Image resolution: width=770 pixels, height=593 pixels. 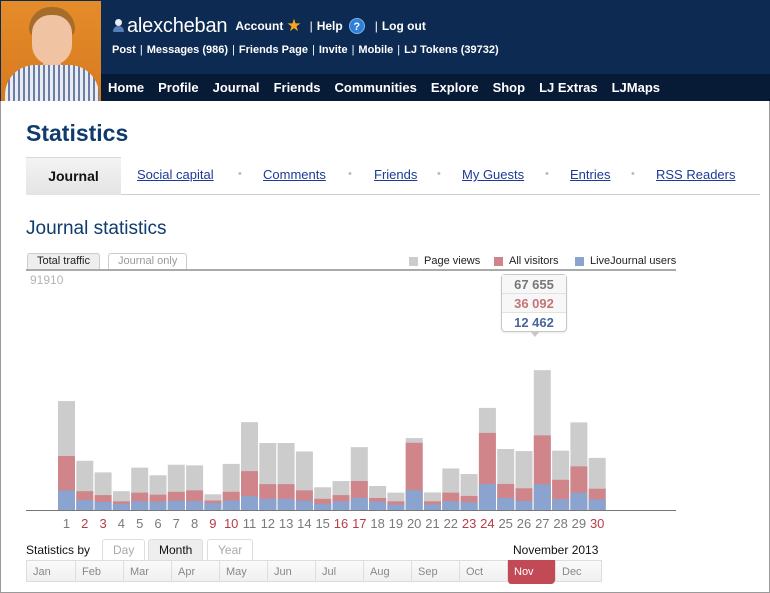 I want to click on nav-communities: Communities, so click(x=375, y=87).